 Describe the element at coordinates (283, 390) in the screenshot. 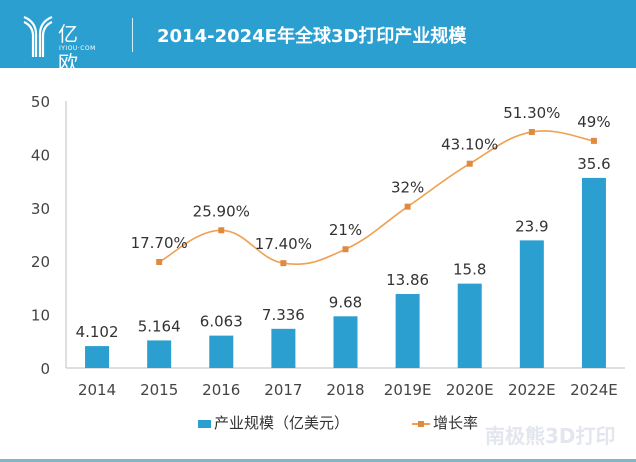

I see `x-tick-label: 2017` at that location.